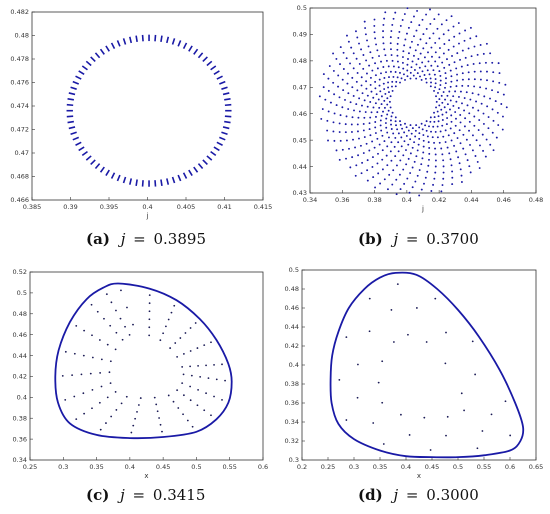 This screenshot has height=514, width=550. What do you see at coordinates (147, 207) in the screenshot?
I see `pa-xtick-label: 0.4` at bounding box center [147, 207].